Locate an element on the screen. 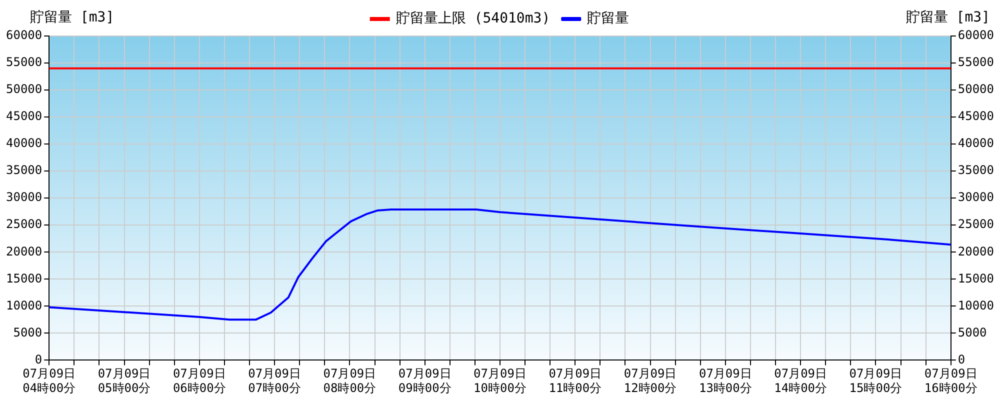 This screenshot has height=400, width=1000. y2-tick-label: 15000 is located at coordinates (976, 278).